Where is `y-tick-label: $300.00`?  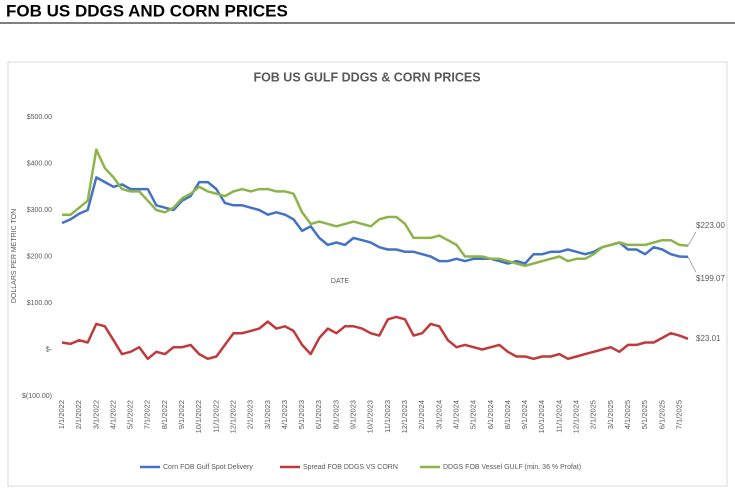 y-tick-label: $300.00 is located at coordinates (39, 210).